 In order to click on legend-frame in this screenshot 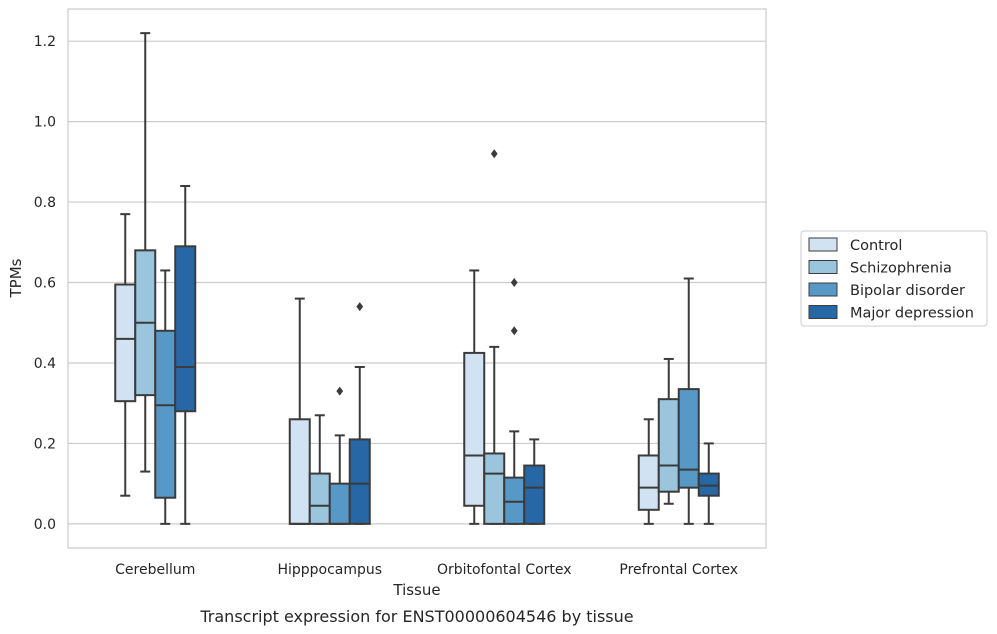, I will do `click(894, 278)`.